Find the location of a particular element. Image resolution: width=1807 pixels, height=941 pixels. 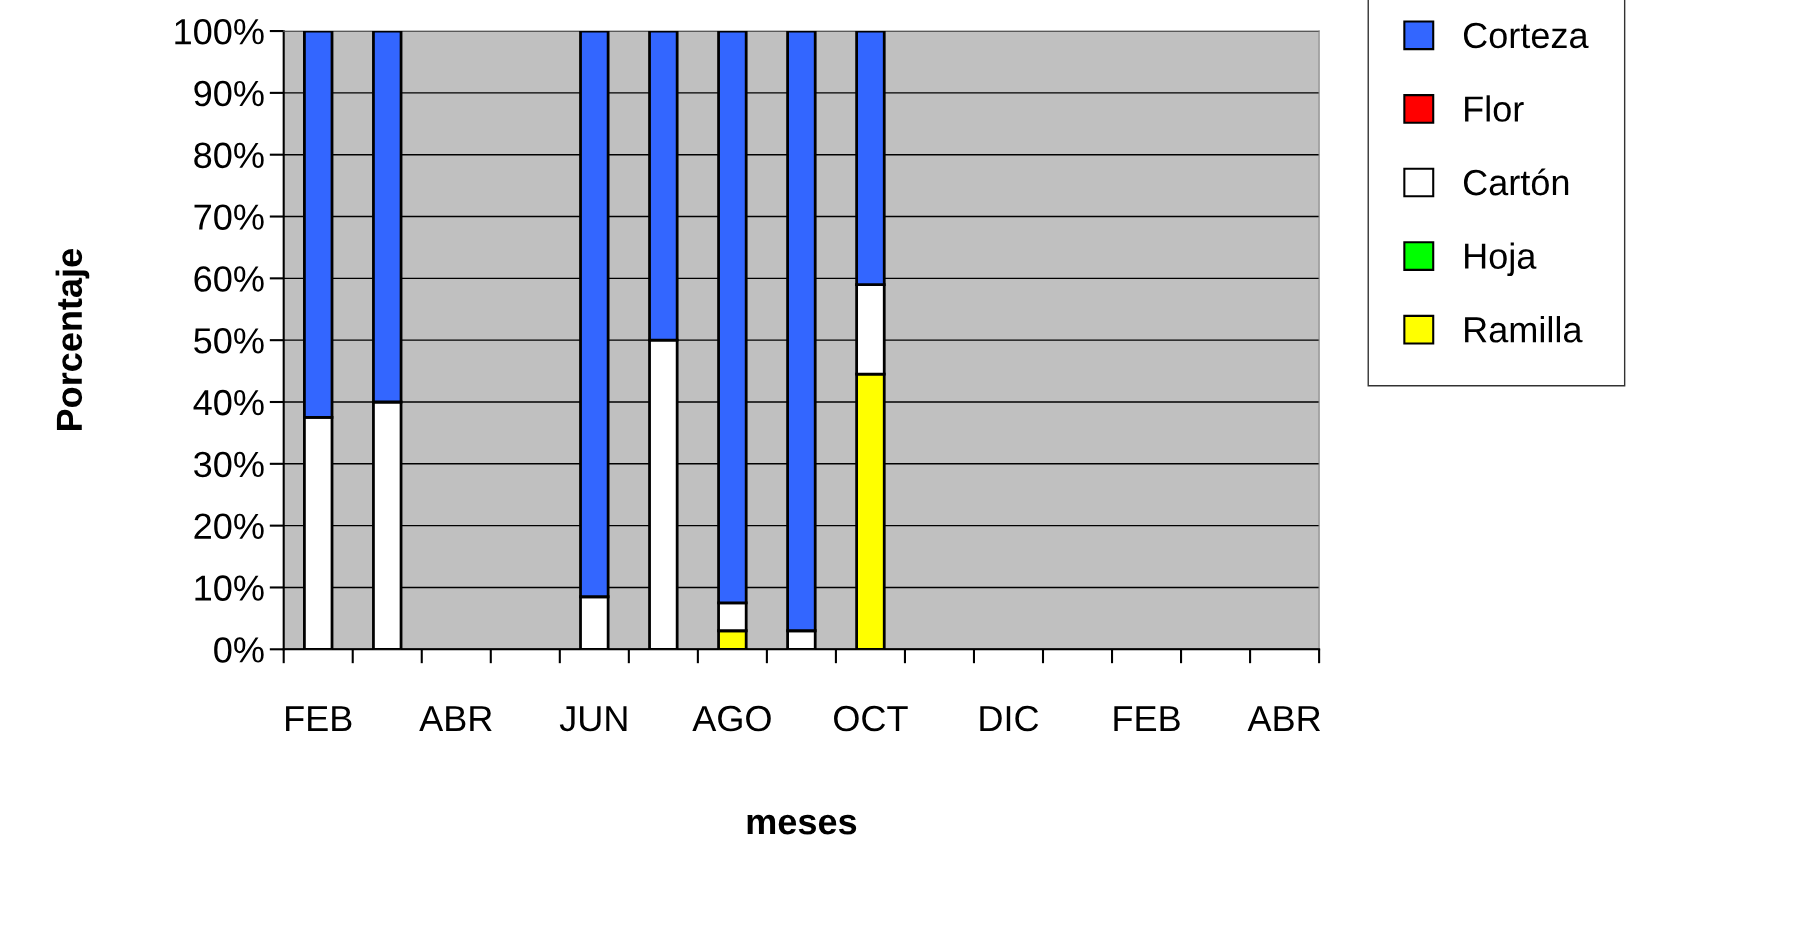

y-axis-title: Porcentaje is located at coordinates (72, 340).